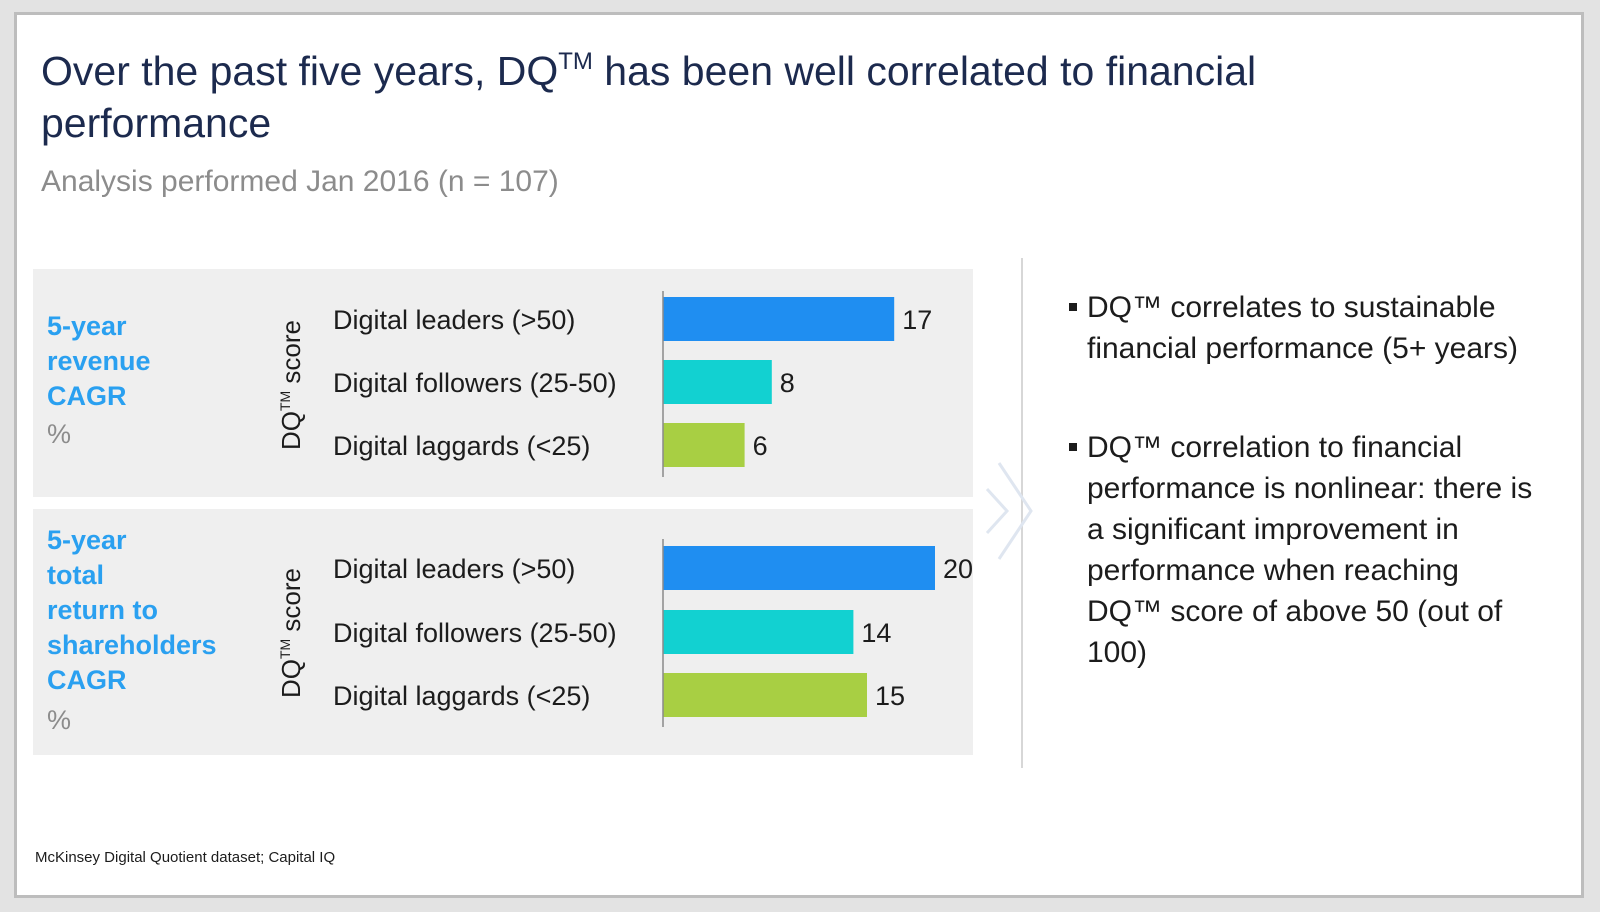 This screenshot has width=1600, height=912. What do you see at coordinates (876, 633) in the screenshot?
I see `data-label: 14` at bounding box center [876, 633].